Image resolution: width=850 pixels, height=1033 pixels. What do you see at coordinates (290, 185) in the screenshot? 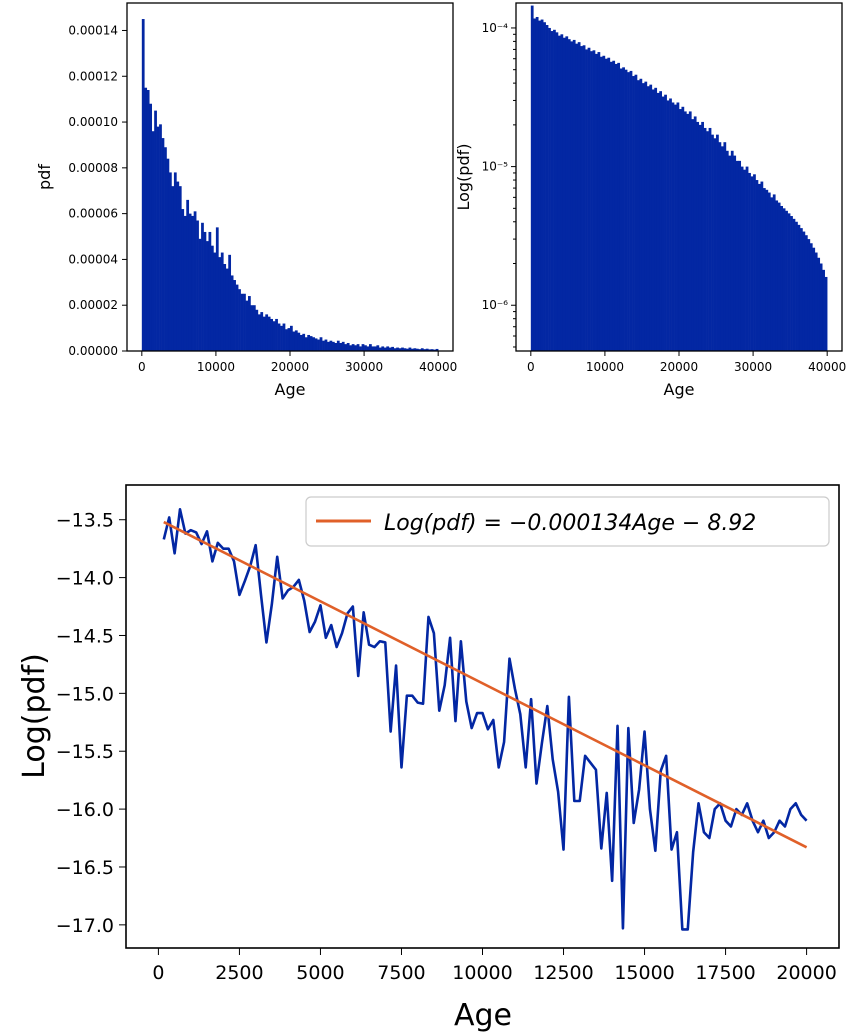
I see `histogram-linear-bars` at bounding box center [290, 185].